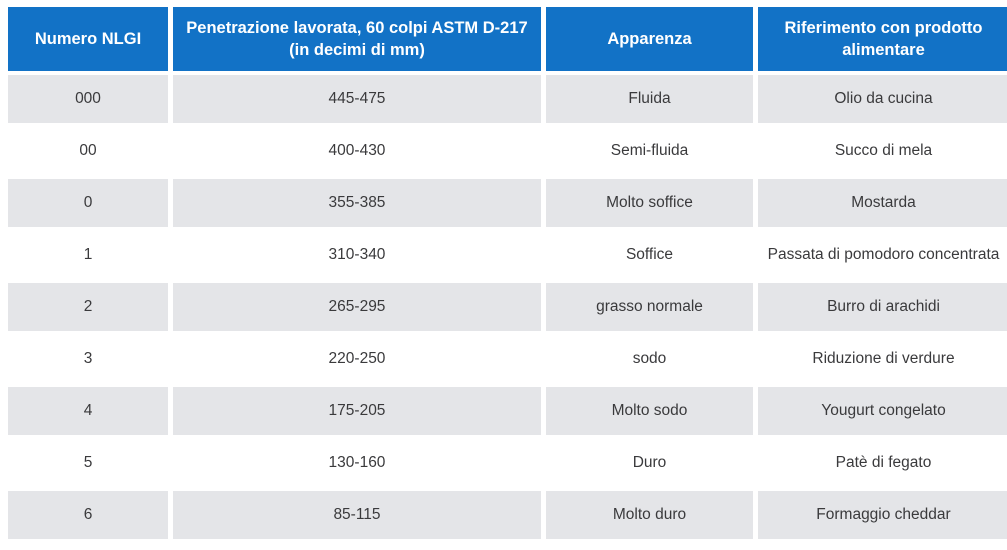 This screenshot has height=550, width=1007. I want to click on table-cell-numero-nlgi: 5, so click(88, 463).